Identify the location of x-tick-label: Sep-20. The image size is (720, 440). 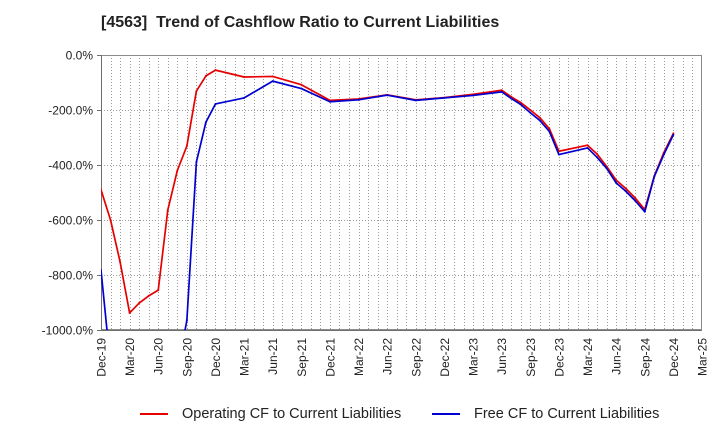
(187, 357).